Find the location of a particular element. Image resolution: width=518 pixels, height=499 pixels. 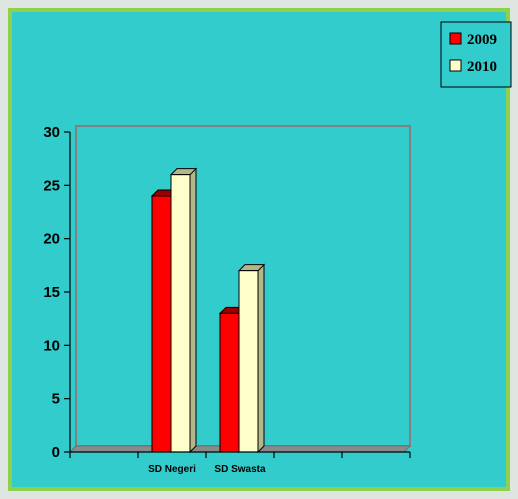

y-tick-label: 25 is located at coordinates (51, 185).